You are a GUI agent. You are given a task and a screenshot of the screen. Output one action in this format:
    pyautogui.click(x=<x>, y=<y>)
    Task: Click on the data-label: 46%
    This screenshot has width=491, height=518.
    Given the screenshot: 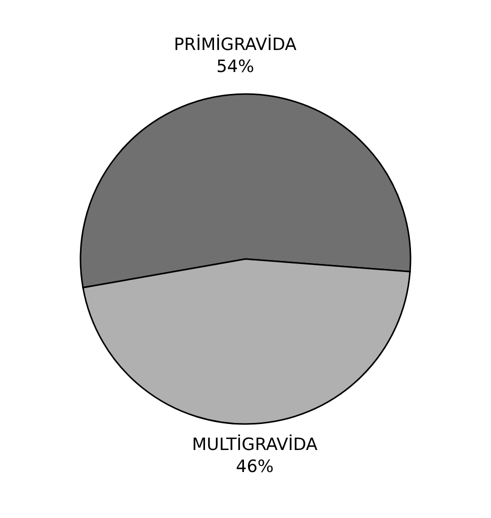 What is the action you would take?
    pyautogui.click(x=255, y=466)
    